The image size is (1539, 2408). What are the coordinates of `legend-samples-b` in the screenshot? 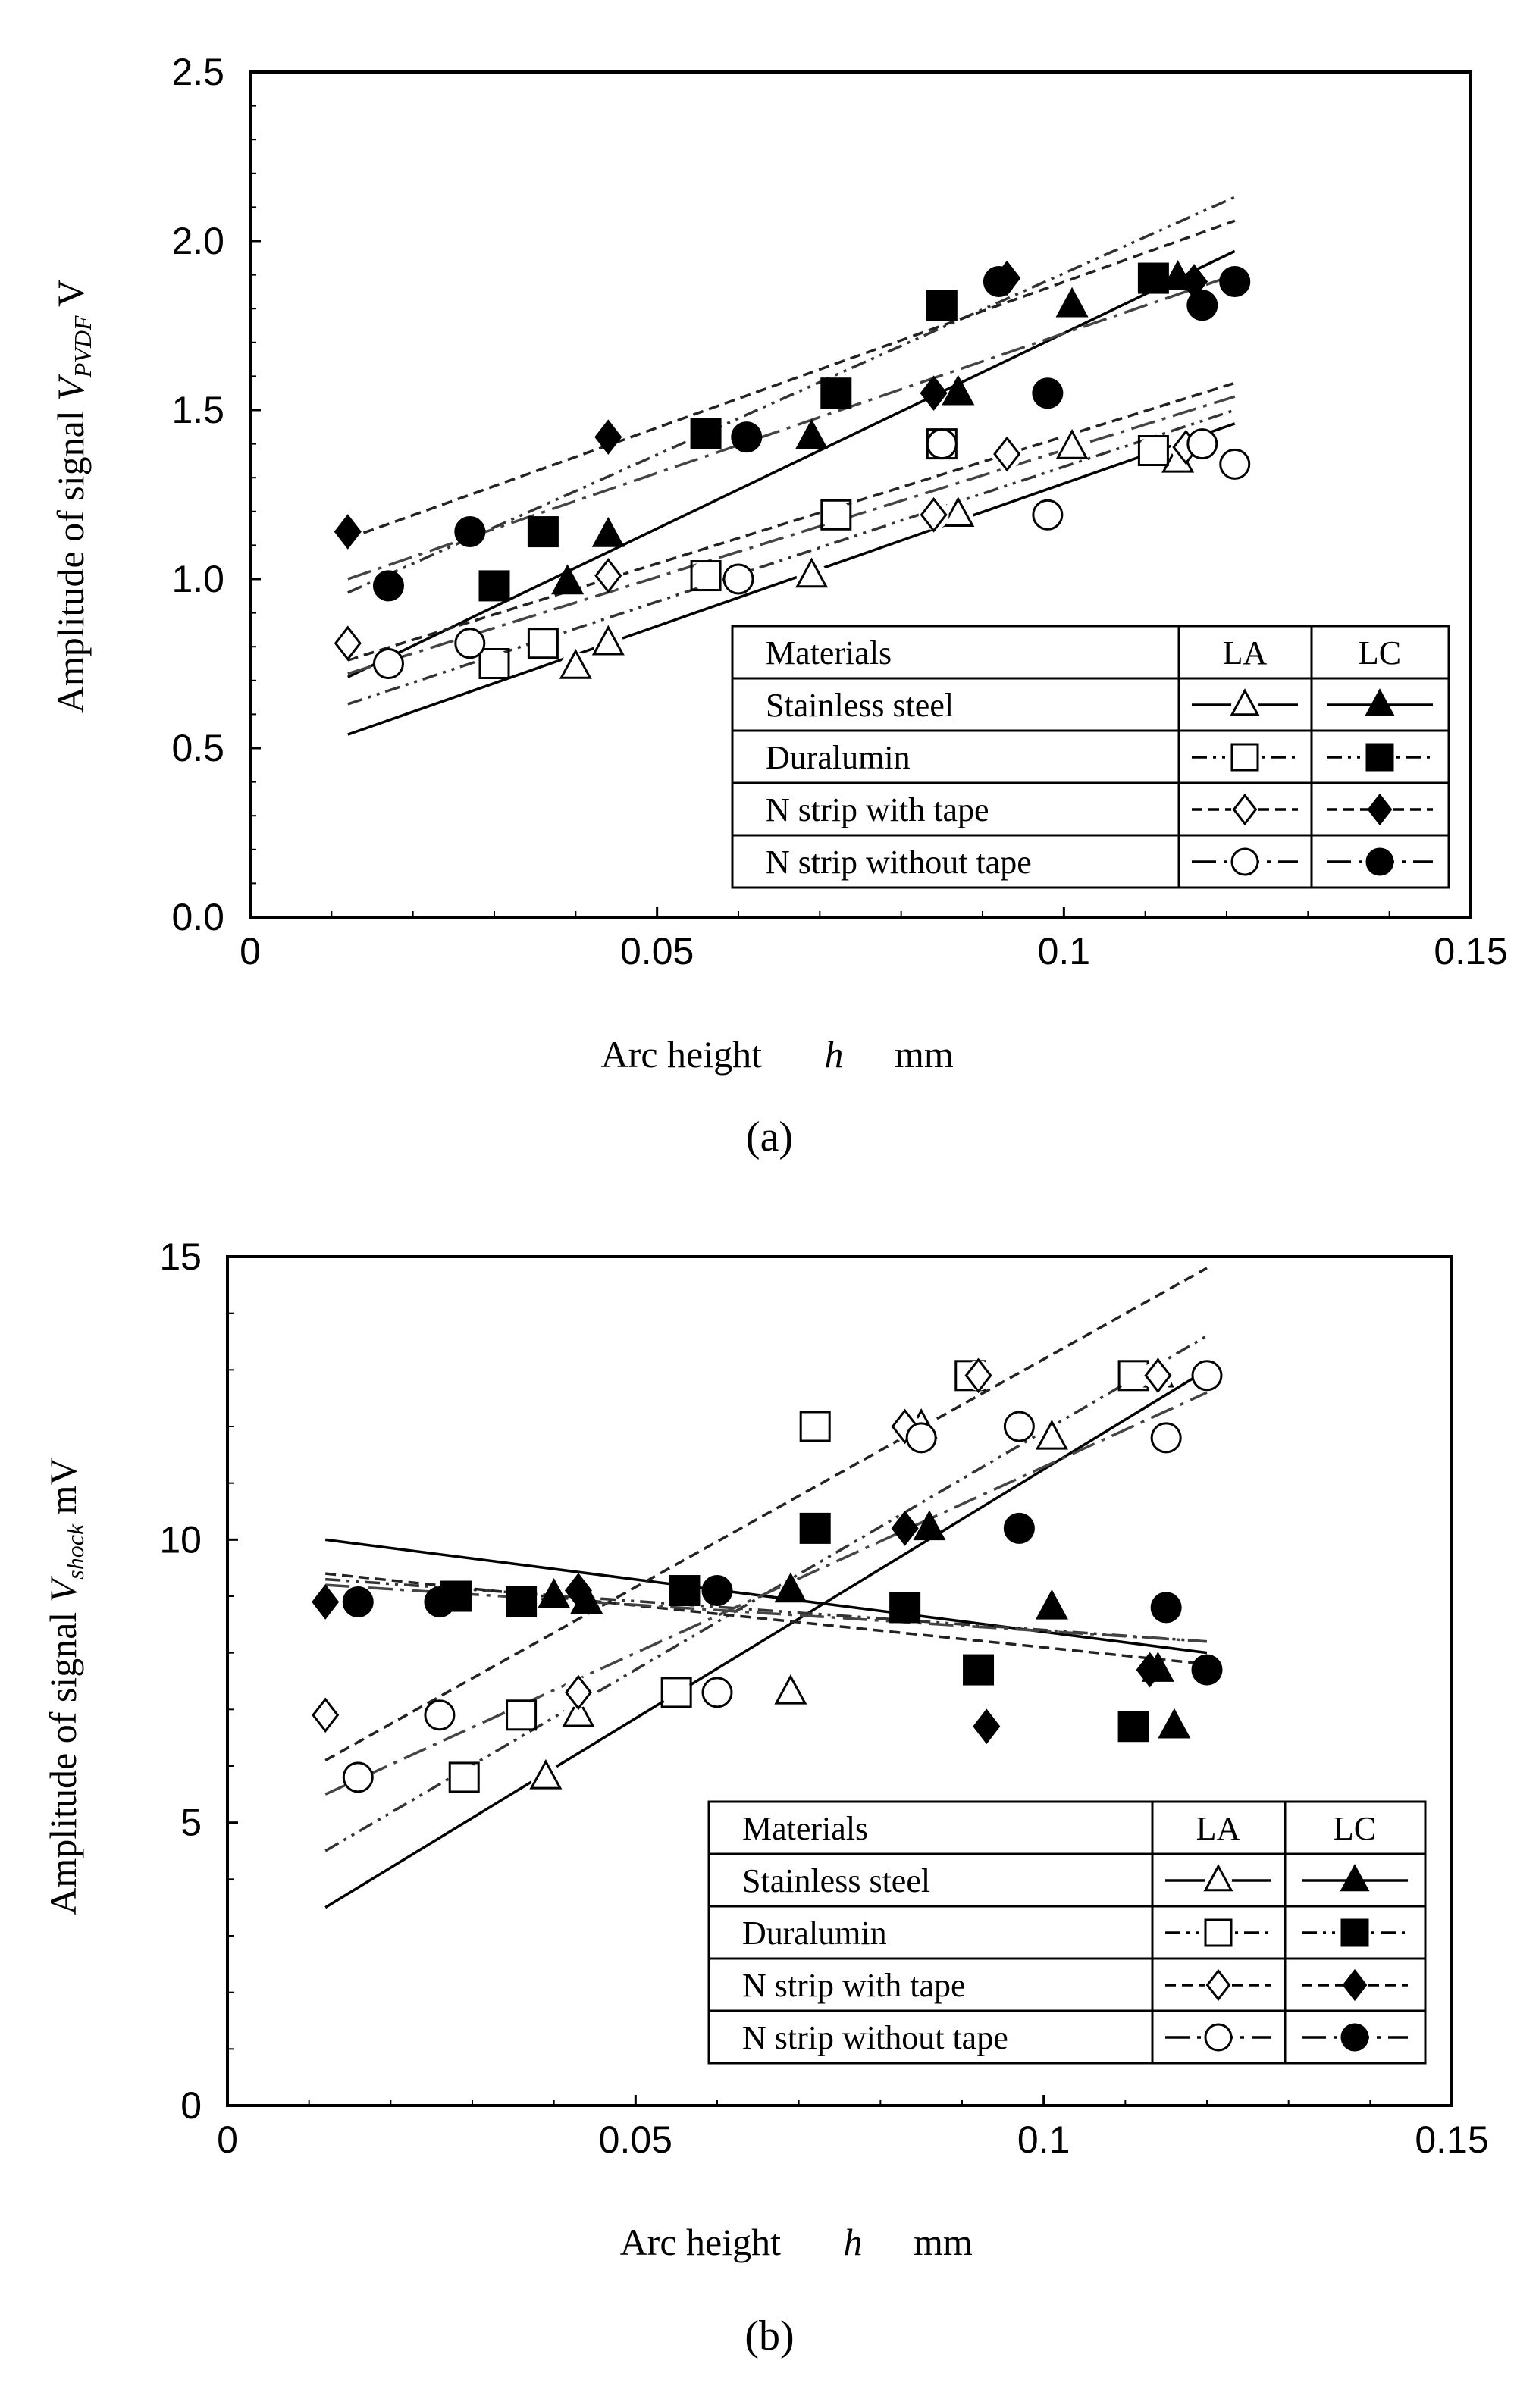 It's located at (1287, 1958).